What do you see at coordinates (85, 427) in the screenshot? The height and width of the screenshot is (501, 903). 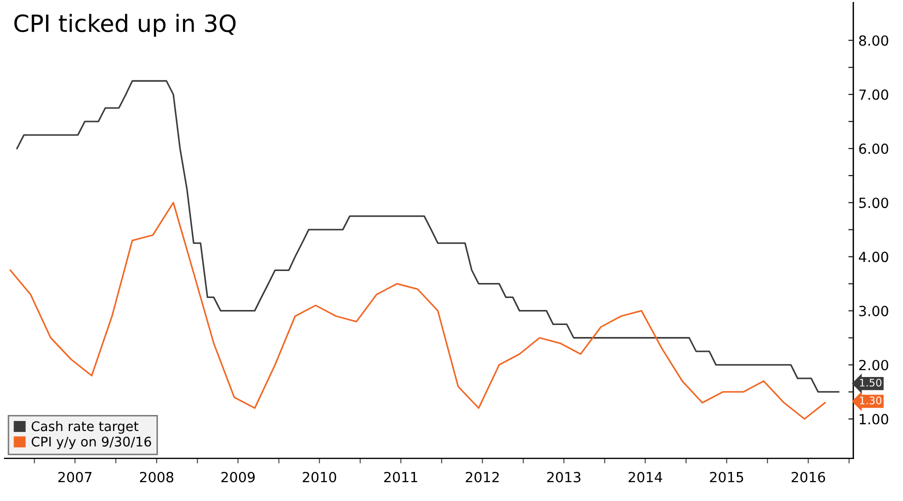 I see `legend-label: Cash rate target` at bounding box center [85, 427].